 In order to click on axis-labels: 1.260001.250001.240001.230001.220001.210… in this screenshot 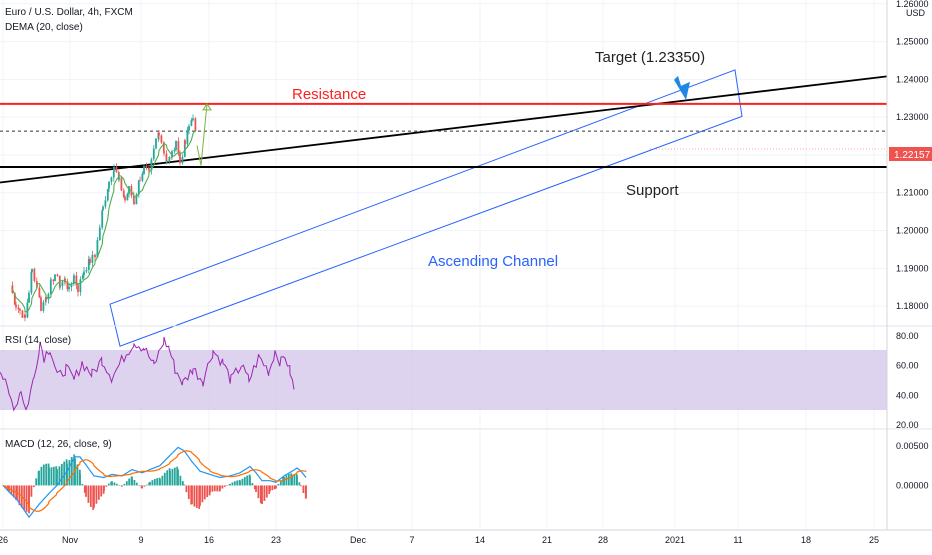, I will do `click(912, 245)`.